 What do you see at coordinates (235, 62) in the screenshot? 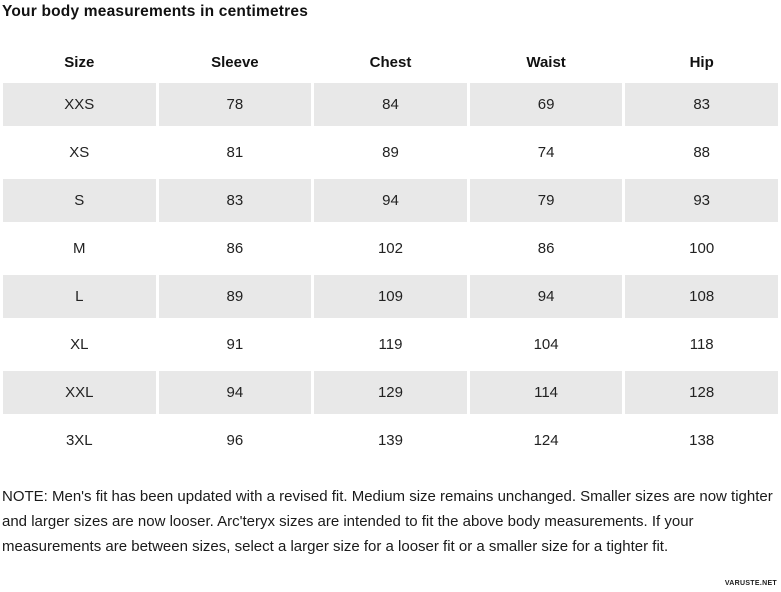
I see `column-header-sleeve: Sleeve` at bounding box center [235, 62].